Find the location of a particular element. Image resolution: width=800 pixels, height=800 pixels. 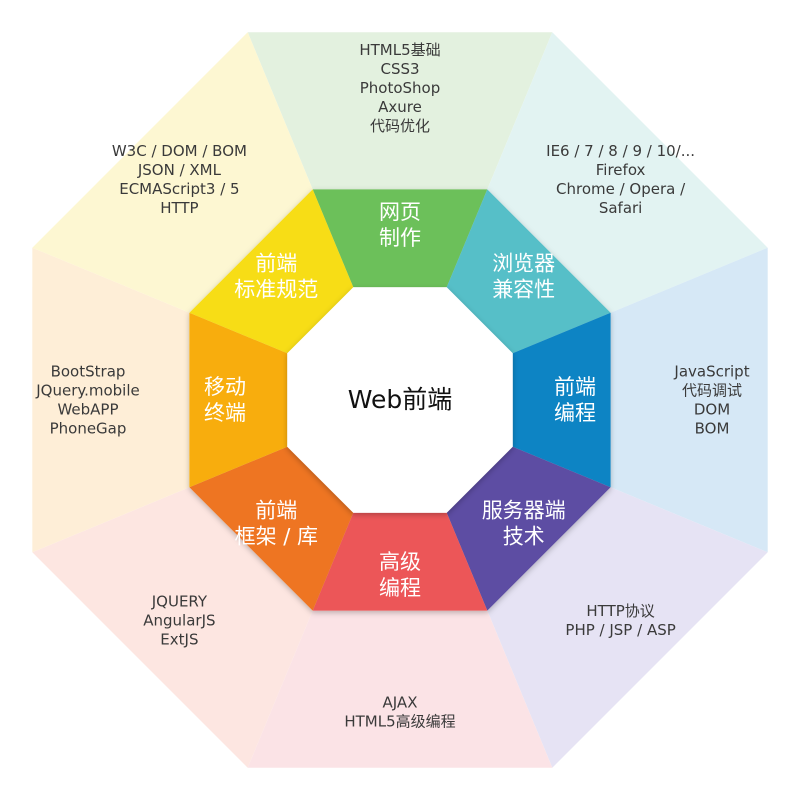

outer-sector-advanced-programming is located at coordinates (400, 689).